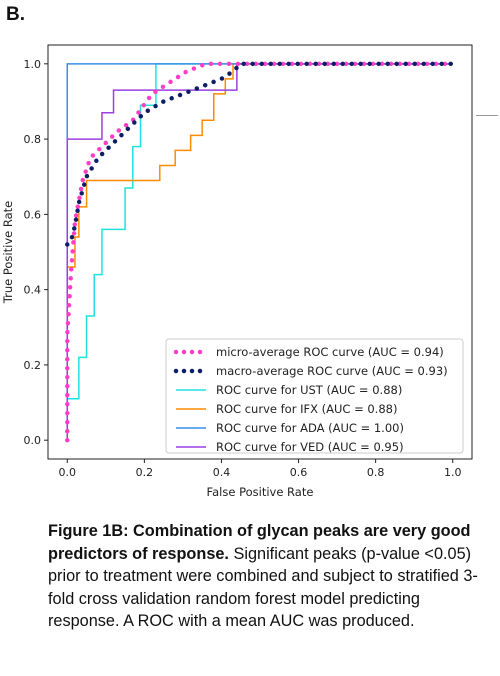 The height and width of the screenshot is (676, 500). I want to click on x-tick-label: 0.4, so click(222, 472).